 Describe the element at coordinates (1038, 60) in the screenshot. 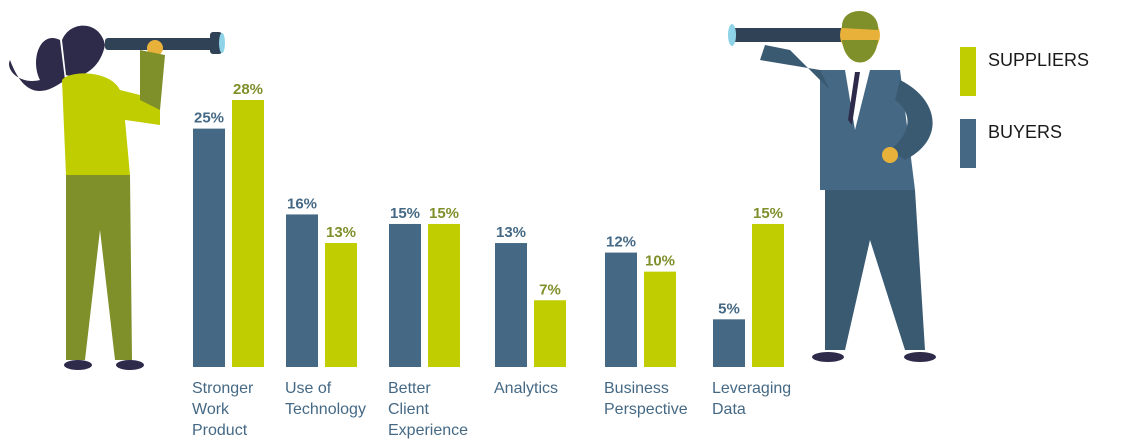

I see `legend-label: SUPPLIERS` at that location.